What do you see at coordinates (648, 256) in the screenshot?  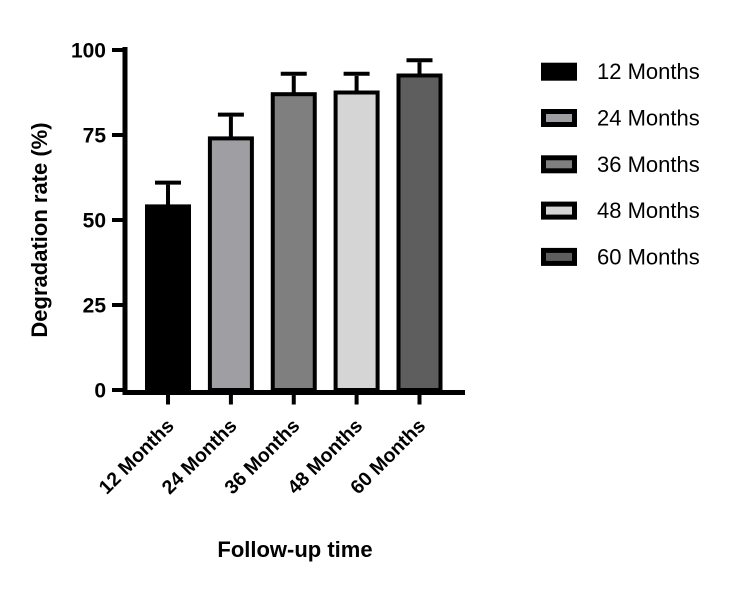 I see `legend-label: 60 Months` at bounding box center [648, 256].